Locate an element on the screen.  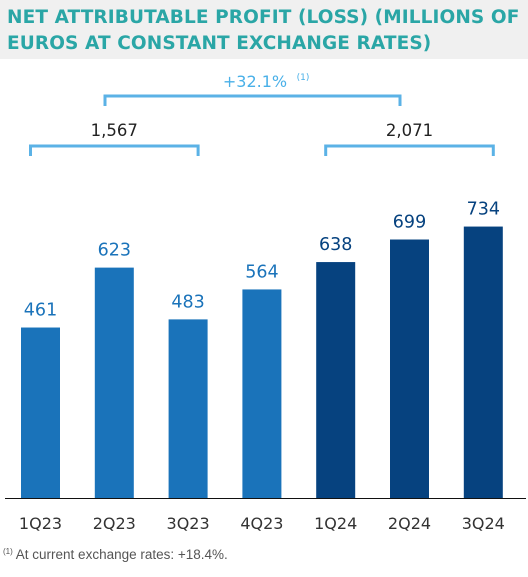
data-label: 734 is located at coordinates (483, 210).